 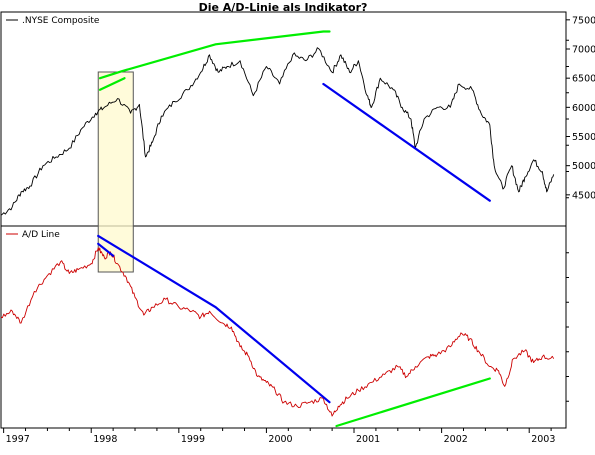 What do you see at coordinates (193, 439) in the screenshot?
I see `x-tick-label: 1999` at bounding box center [193, 439].